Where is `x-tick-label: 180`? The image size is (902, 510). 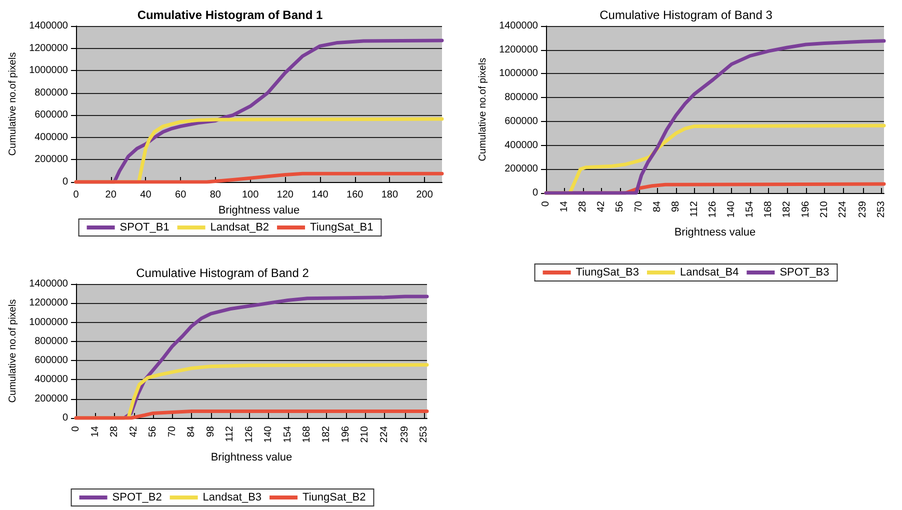
x-tick-label: 180 is located at coordinates (389, 195).